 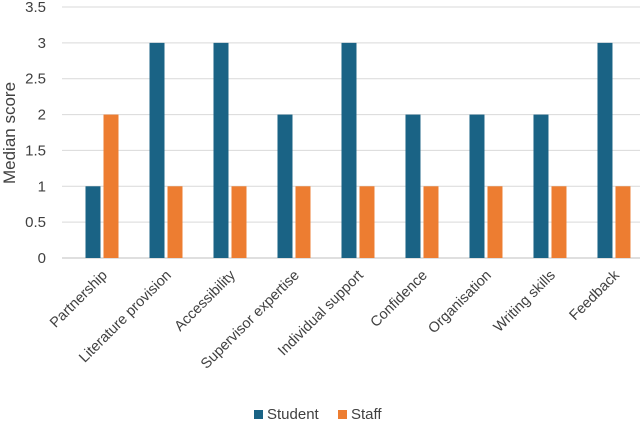 I want to click on y-tick-label: 2, so click(x=42, y=115).